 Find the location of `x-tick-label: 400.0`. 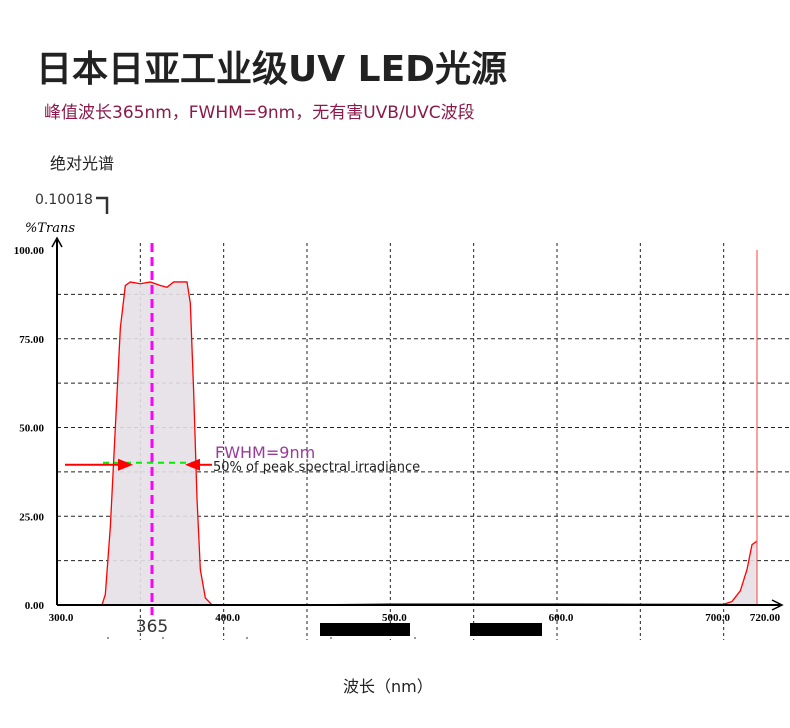

x-tick-label: 400.0 is located at coordinates (227, 618).